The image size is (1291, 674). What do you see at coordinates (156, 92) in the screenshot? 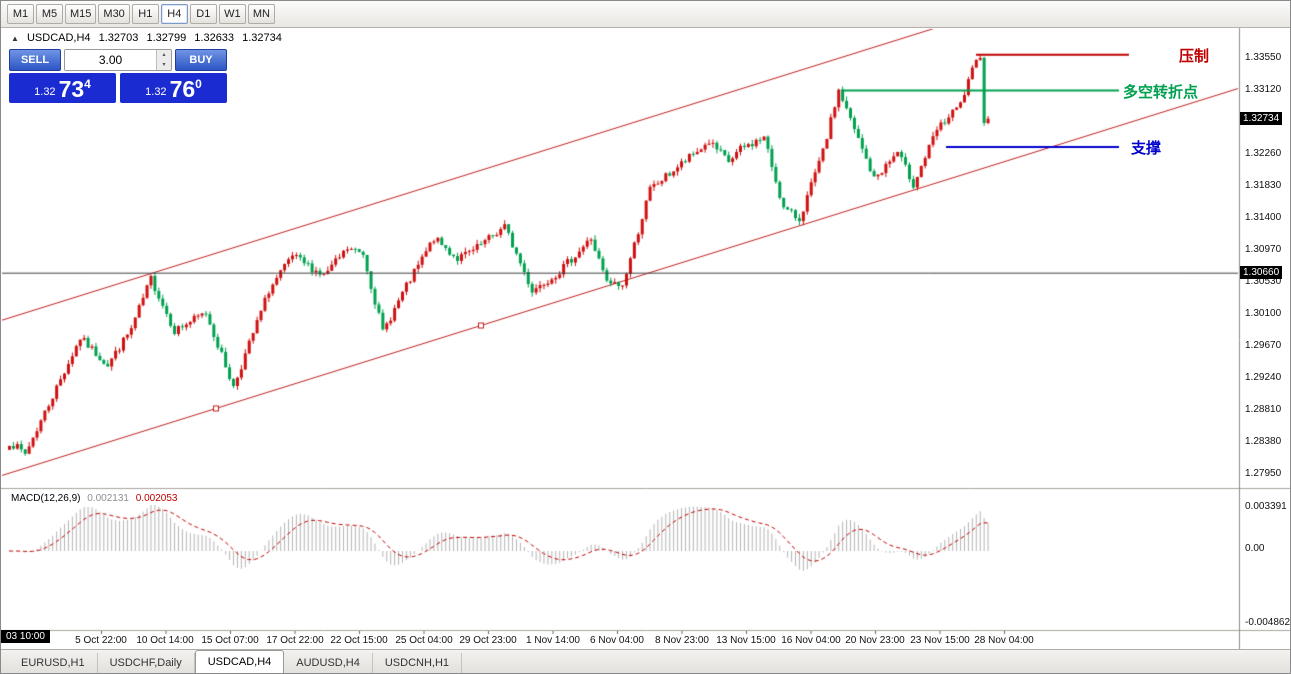
I see `buy-price-small: 1.32` at bounding box center [156, 92].